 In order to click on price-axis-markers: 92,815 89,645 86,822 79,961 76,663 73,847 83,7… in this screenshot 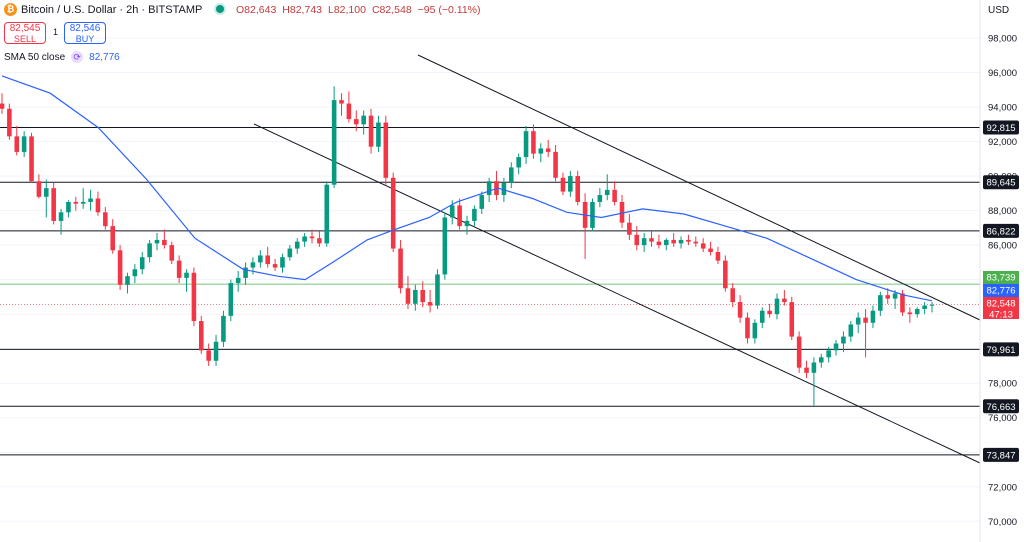, I will do `click(1001, 291)`.